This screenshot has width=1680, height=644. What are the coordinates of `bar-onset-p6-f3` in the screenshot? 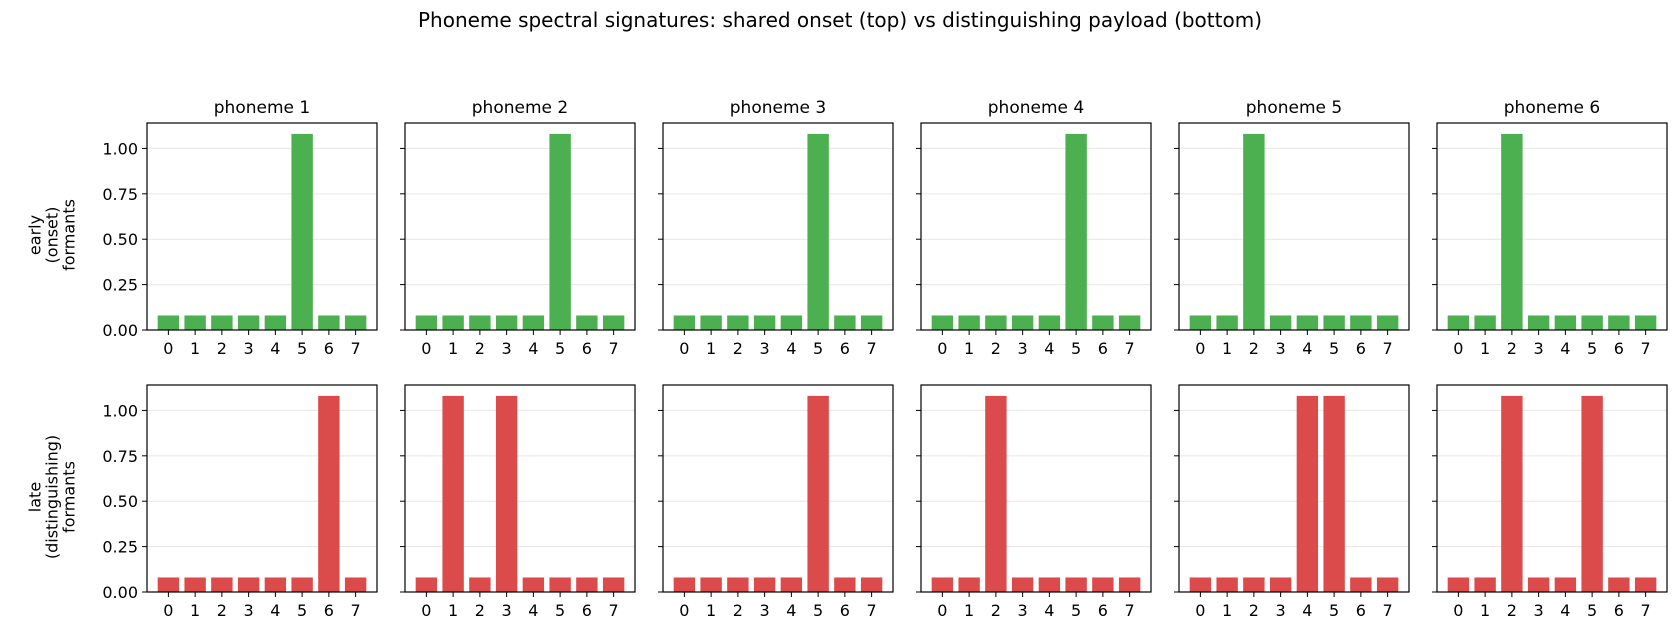 It's located at (1538, 322).